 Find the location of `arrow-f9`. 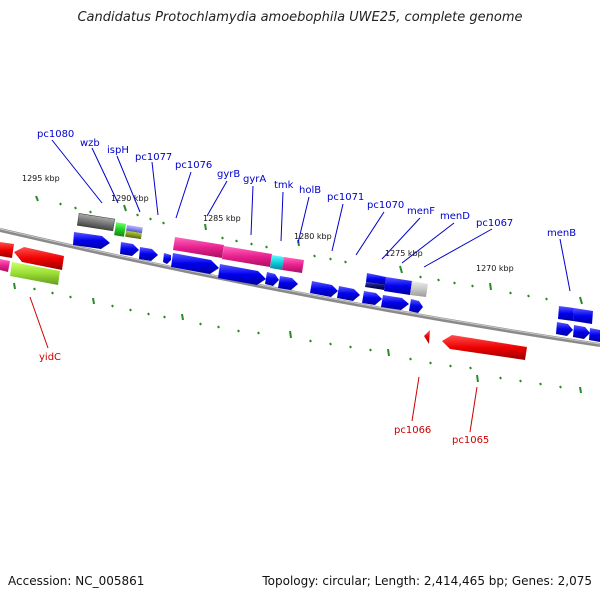

arrow-f9 is located at coordinates (324, 289).